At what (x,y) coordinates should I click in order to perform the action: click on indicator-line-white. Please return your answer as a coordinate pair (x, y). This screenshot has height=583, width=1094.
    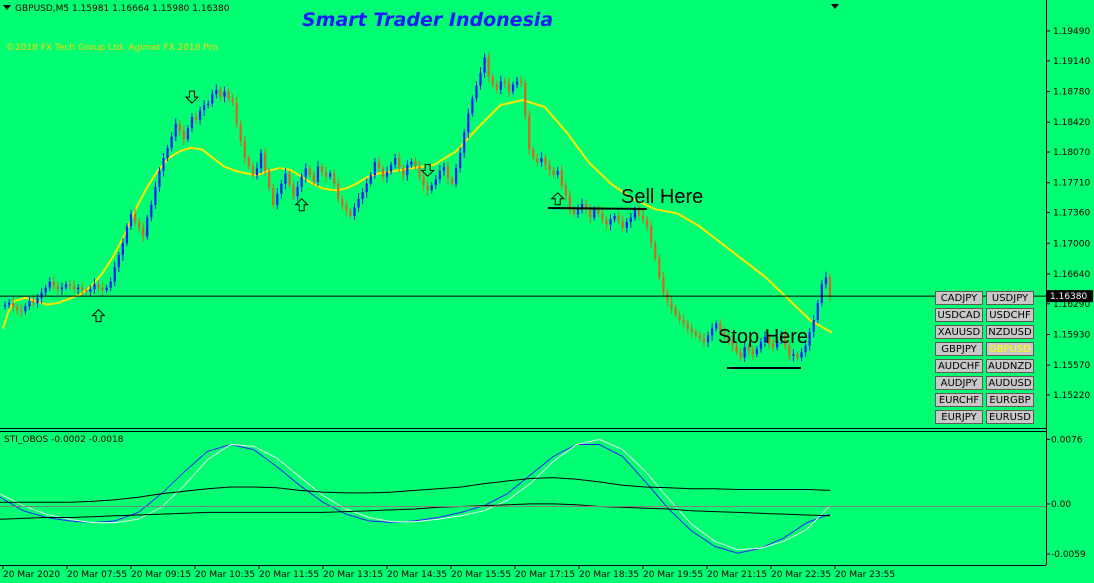
    Looking at the image, I should click on (415, 494).